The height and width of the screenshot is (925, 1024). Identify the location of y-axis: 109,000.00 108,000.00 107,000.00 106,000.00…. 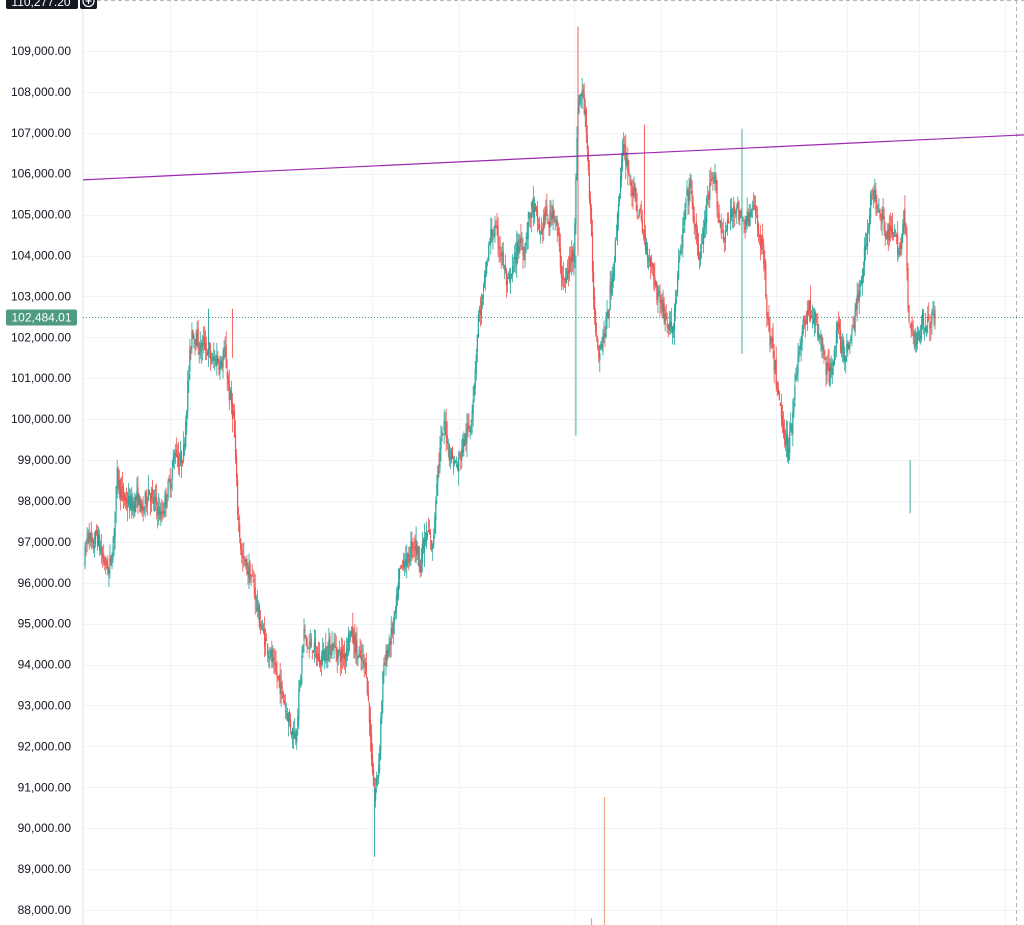
(41, 480).